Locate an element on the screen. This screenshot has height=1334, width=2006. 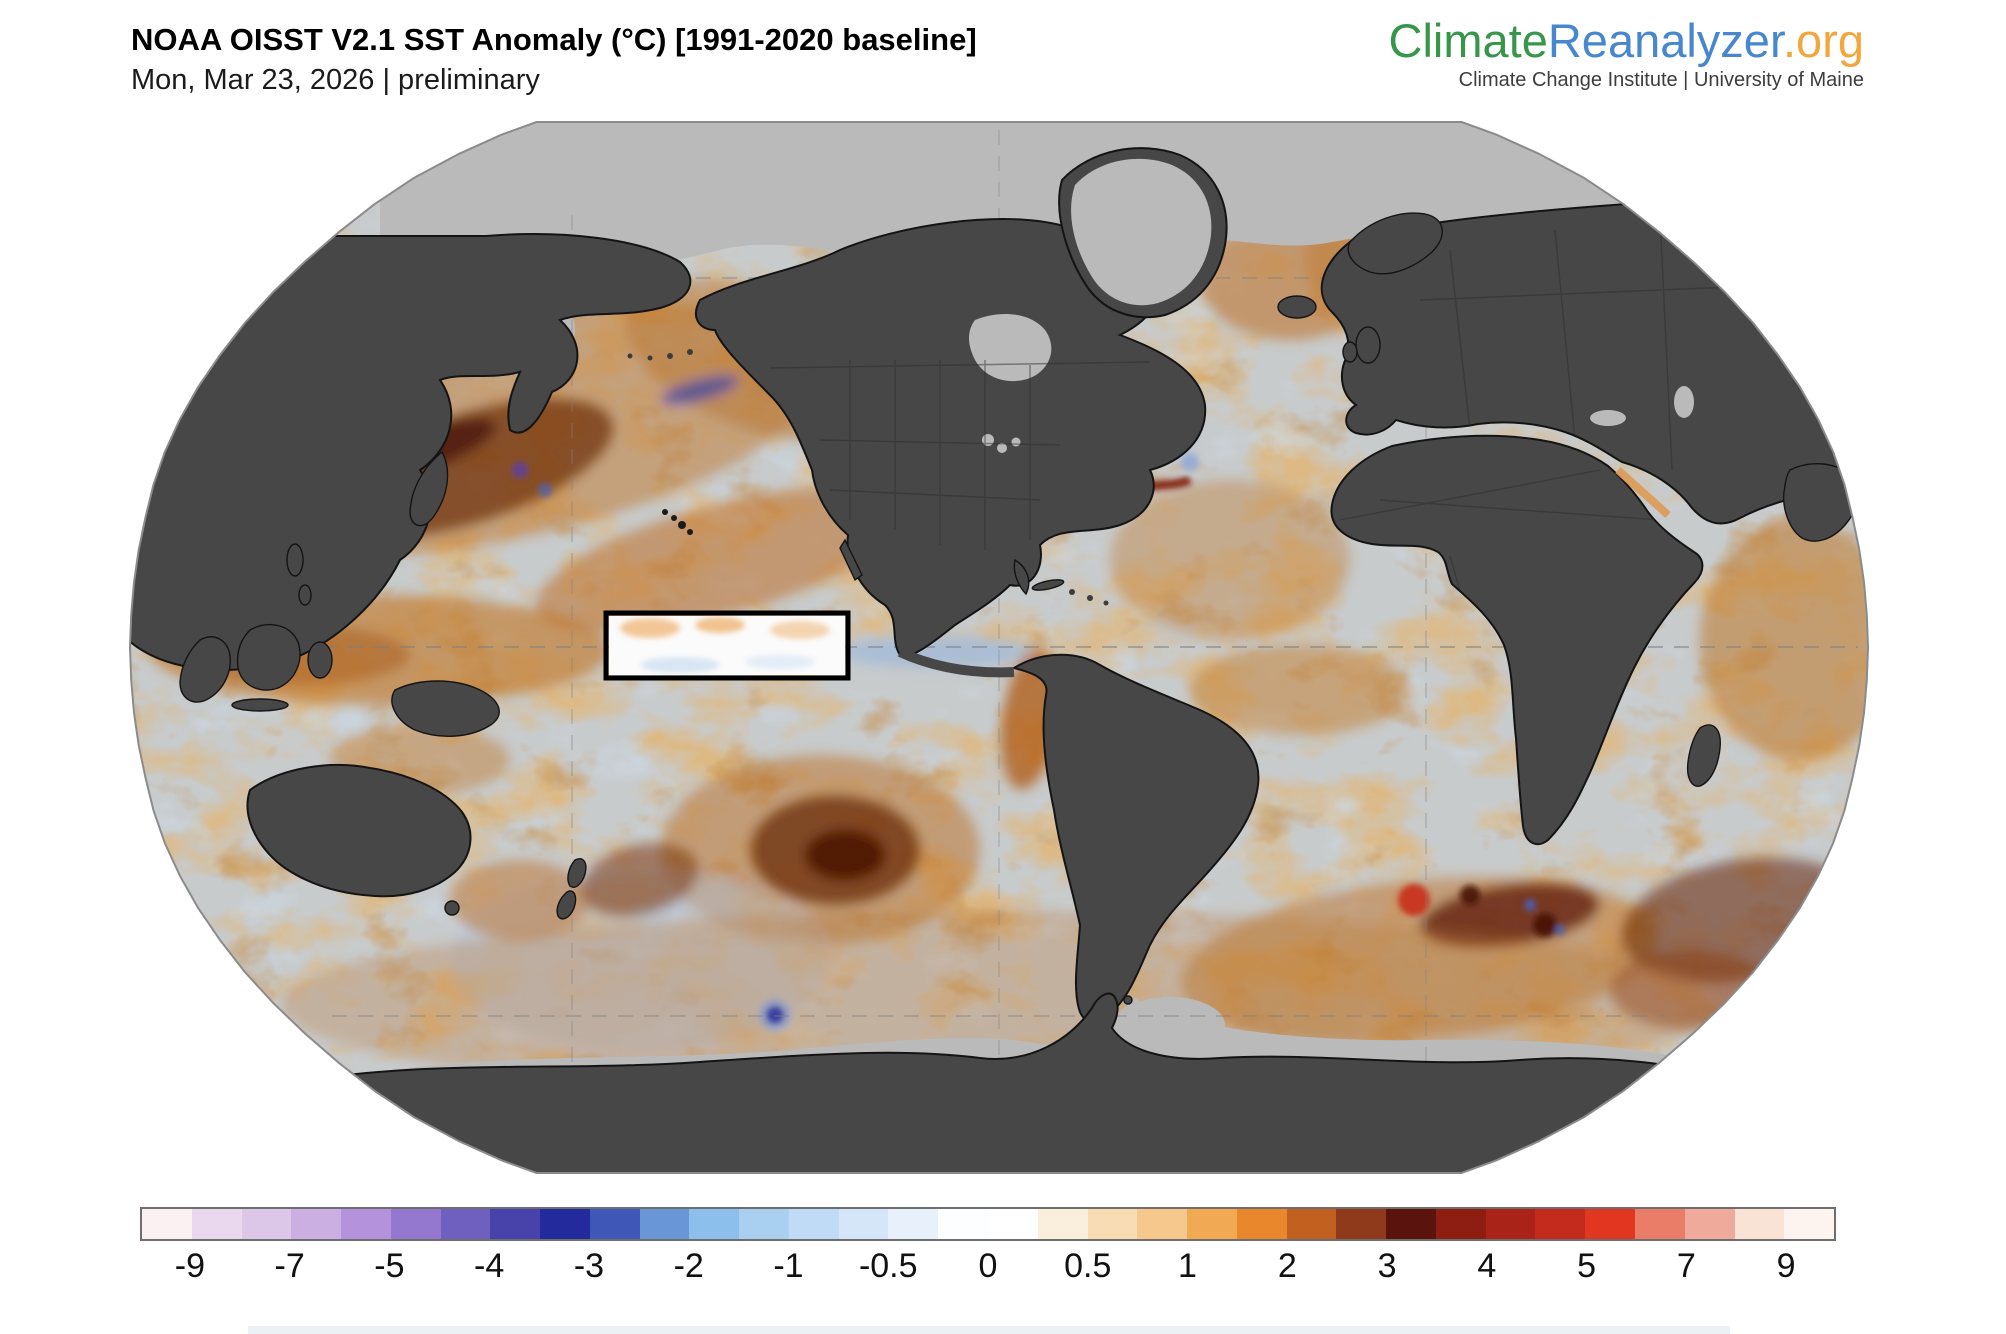
logo-climate: Climate is located at coordinates (1468, 40).